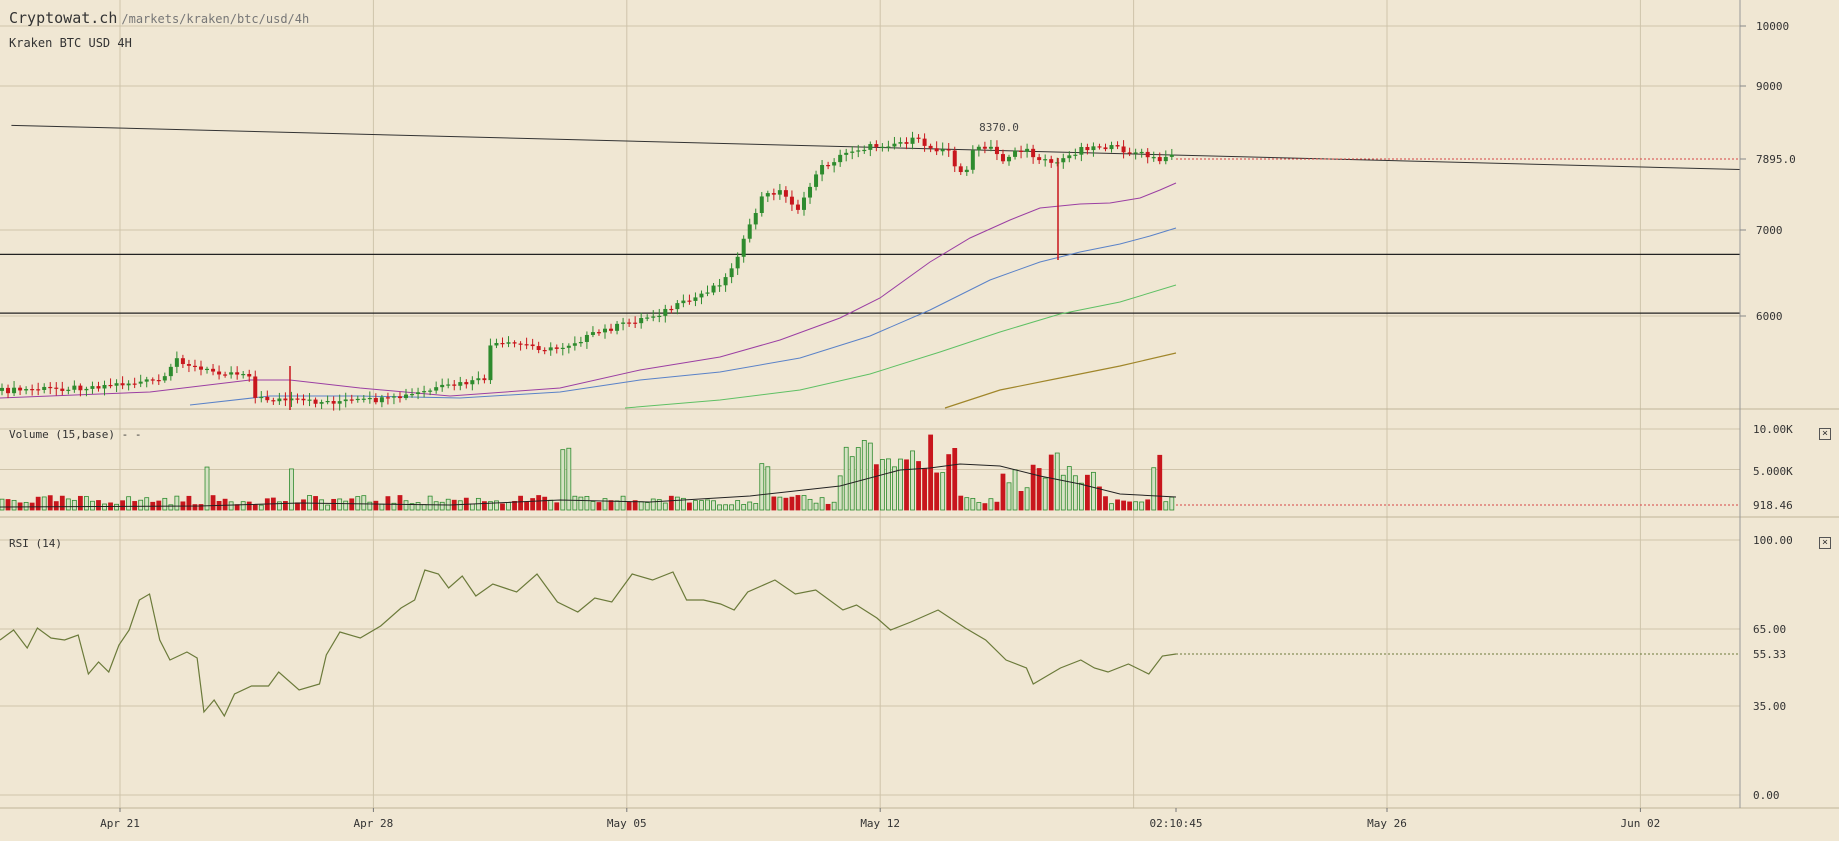  Describe the element at coordinates (1769, 629) in the screenshot. I see `rsi-tick-label: 65.00` at that location.